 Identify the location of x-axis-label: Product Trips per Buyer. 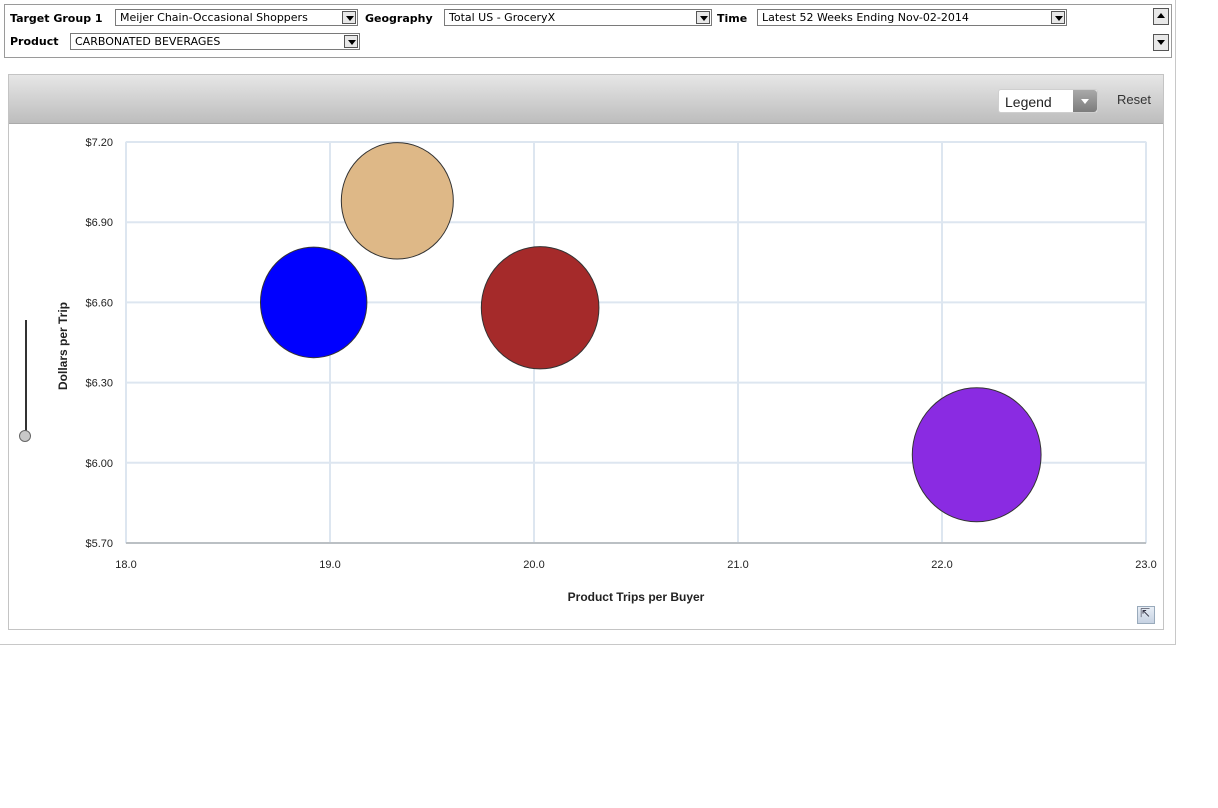
(636, 597).